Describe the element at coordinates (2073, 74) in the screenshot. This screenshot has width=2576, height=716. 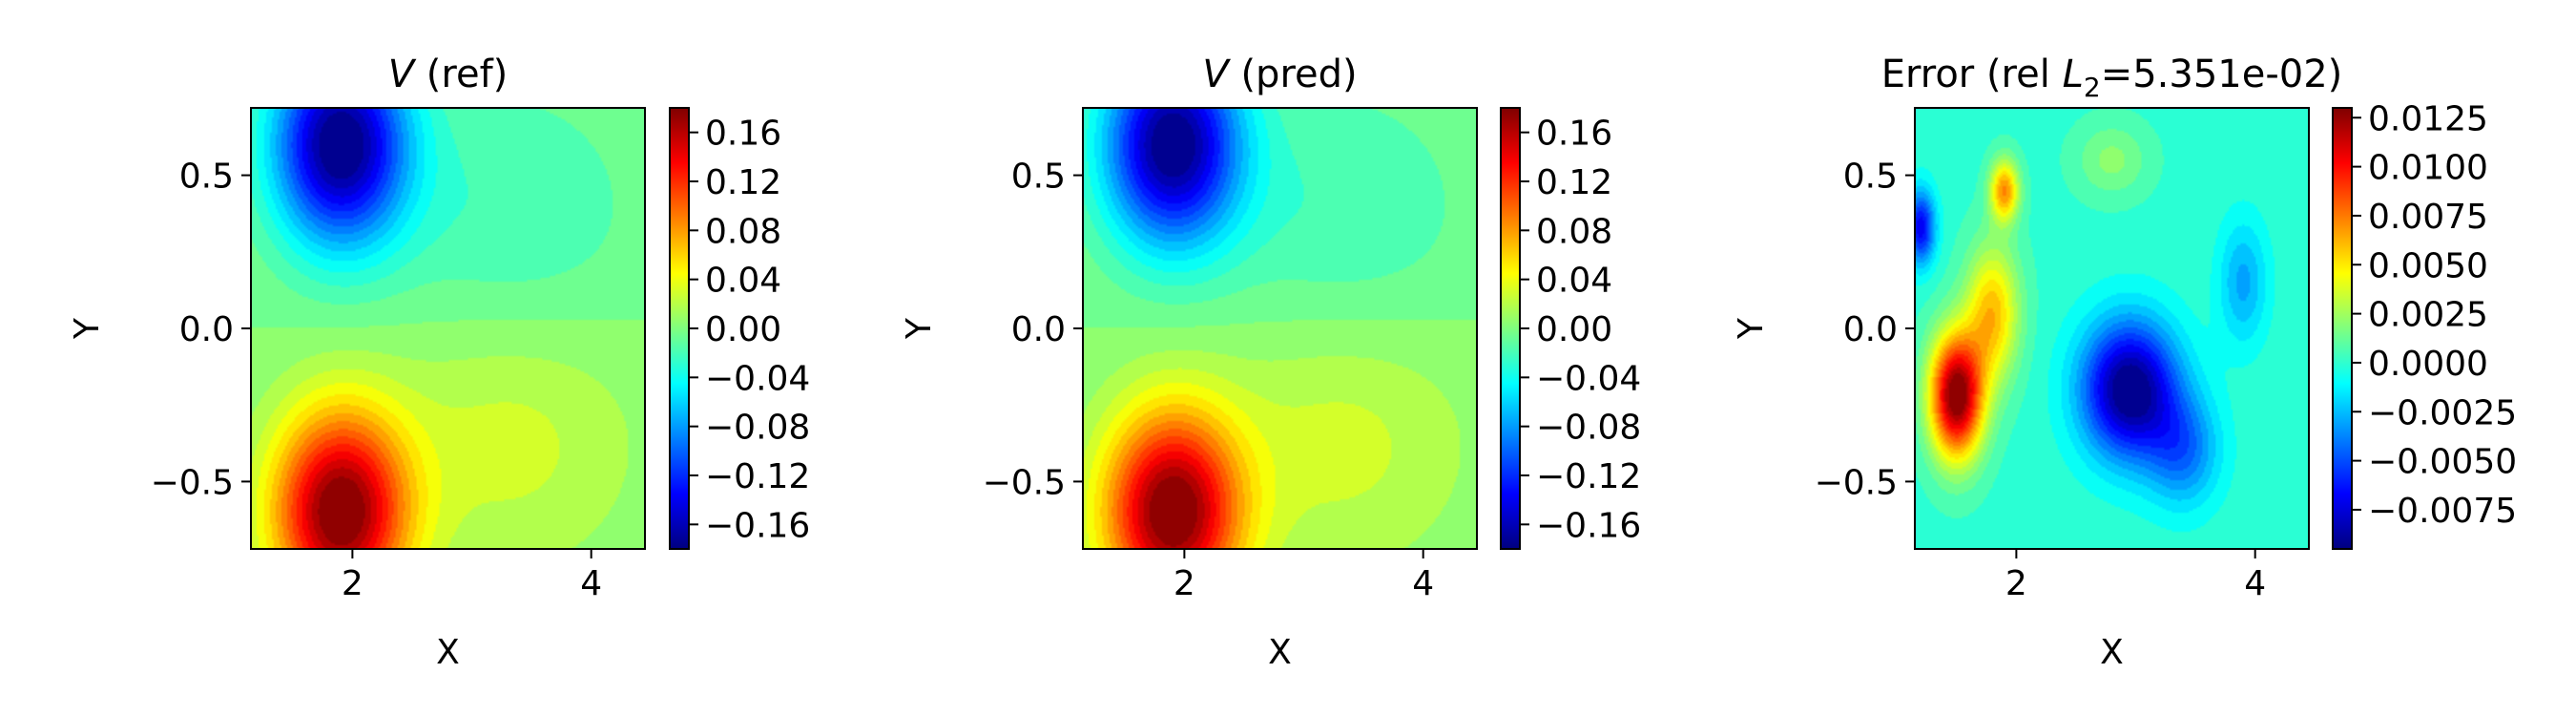
I see `title-symbol: L` at that location.